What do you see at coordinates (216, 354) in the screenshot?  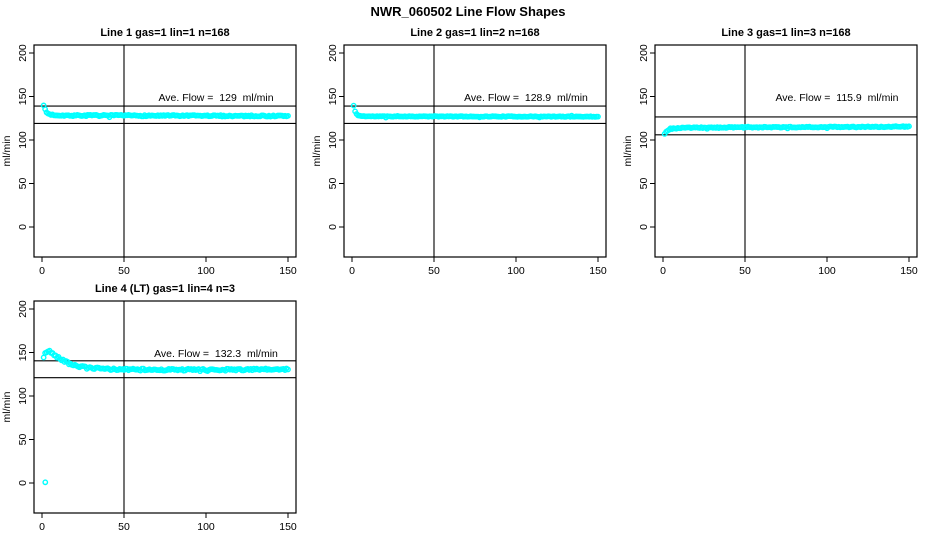 I see `ave-flow-annotation: Ave. Flow = 132.3 ml/min` at bounding box center [216, 354].